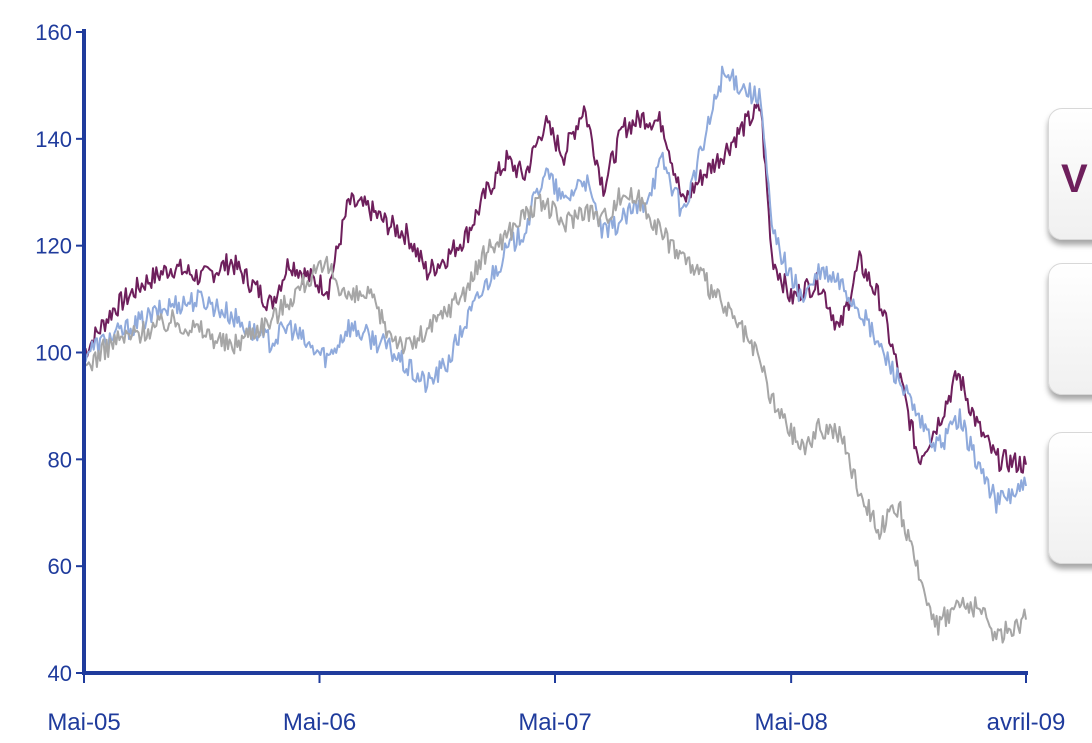  What do you see at coordinates (1026, 722) in the screenshot?
I see `x-tick-label: avril-09` at bounding box center [1026, 722].